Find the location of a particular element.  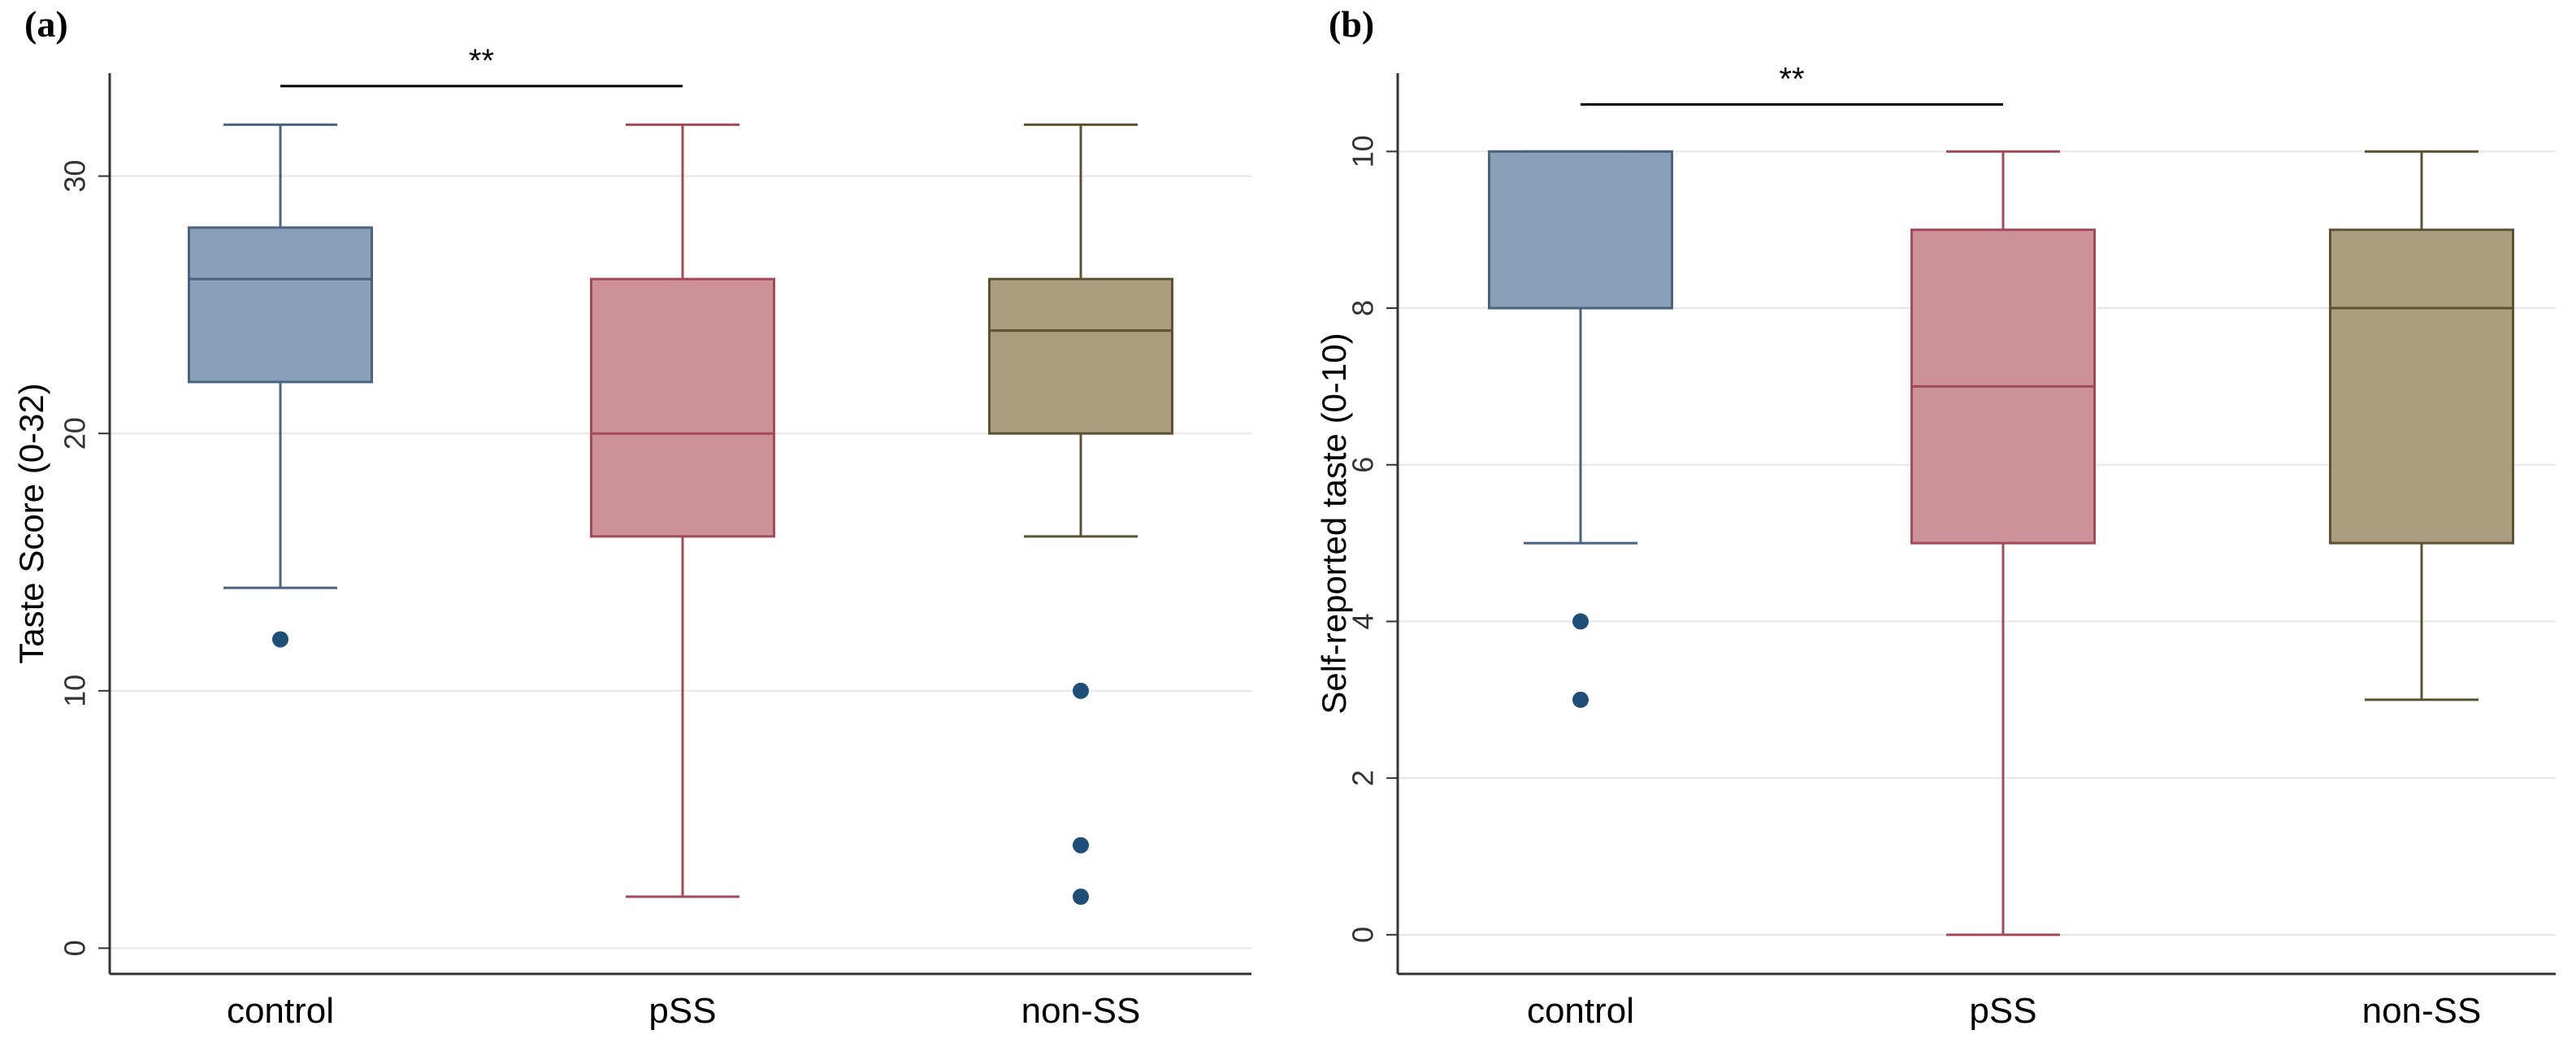

y-tick-label: 6 is located at coordinates (1363, 465).